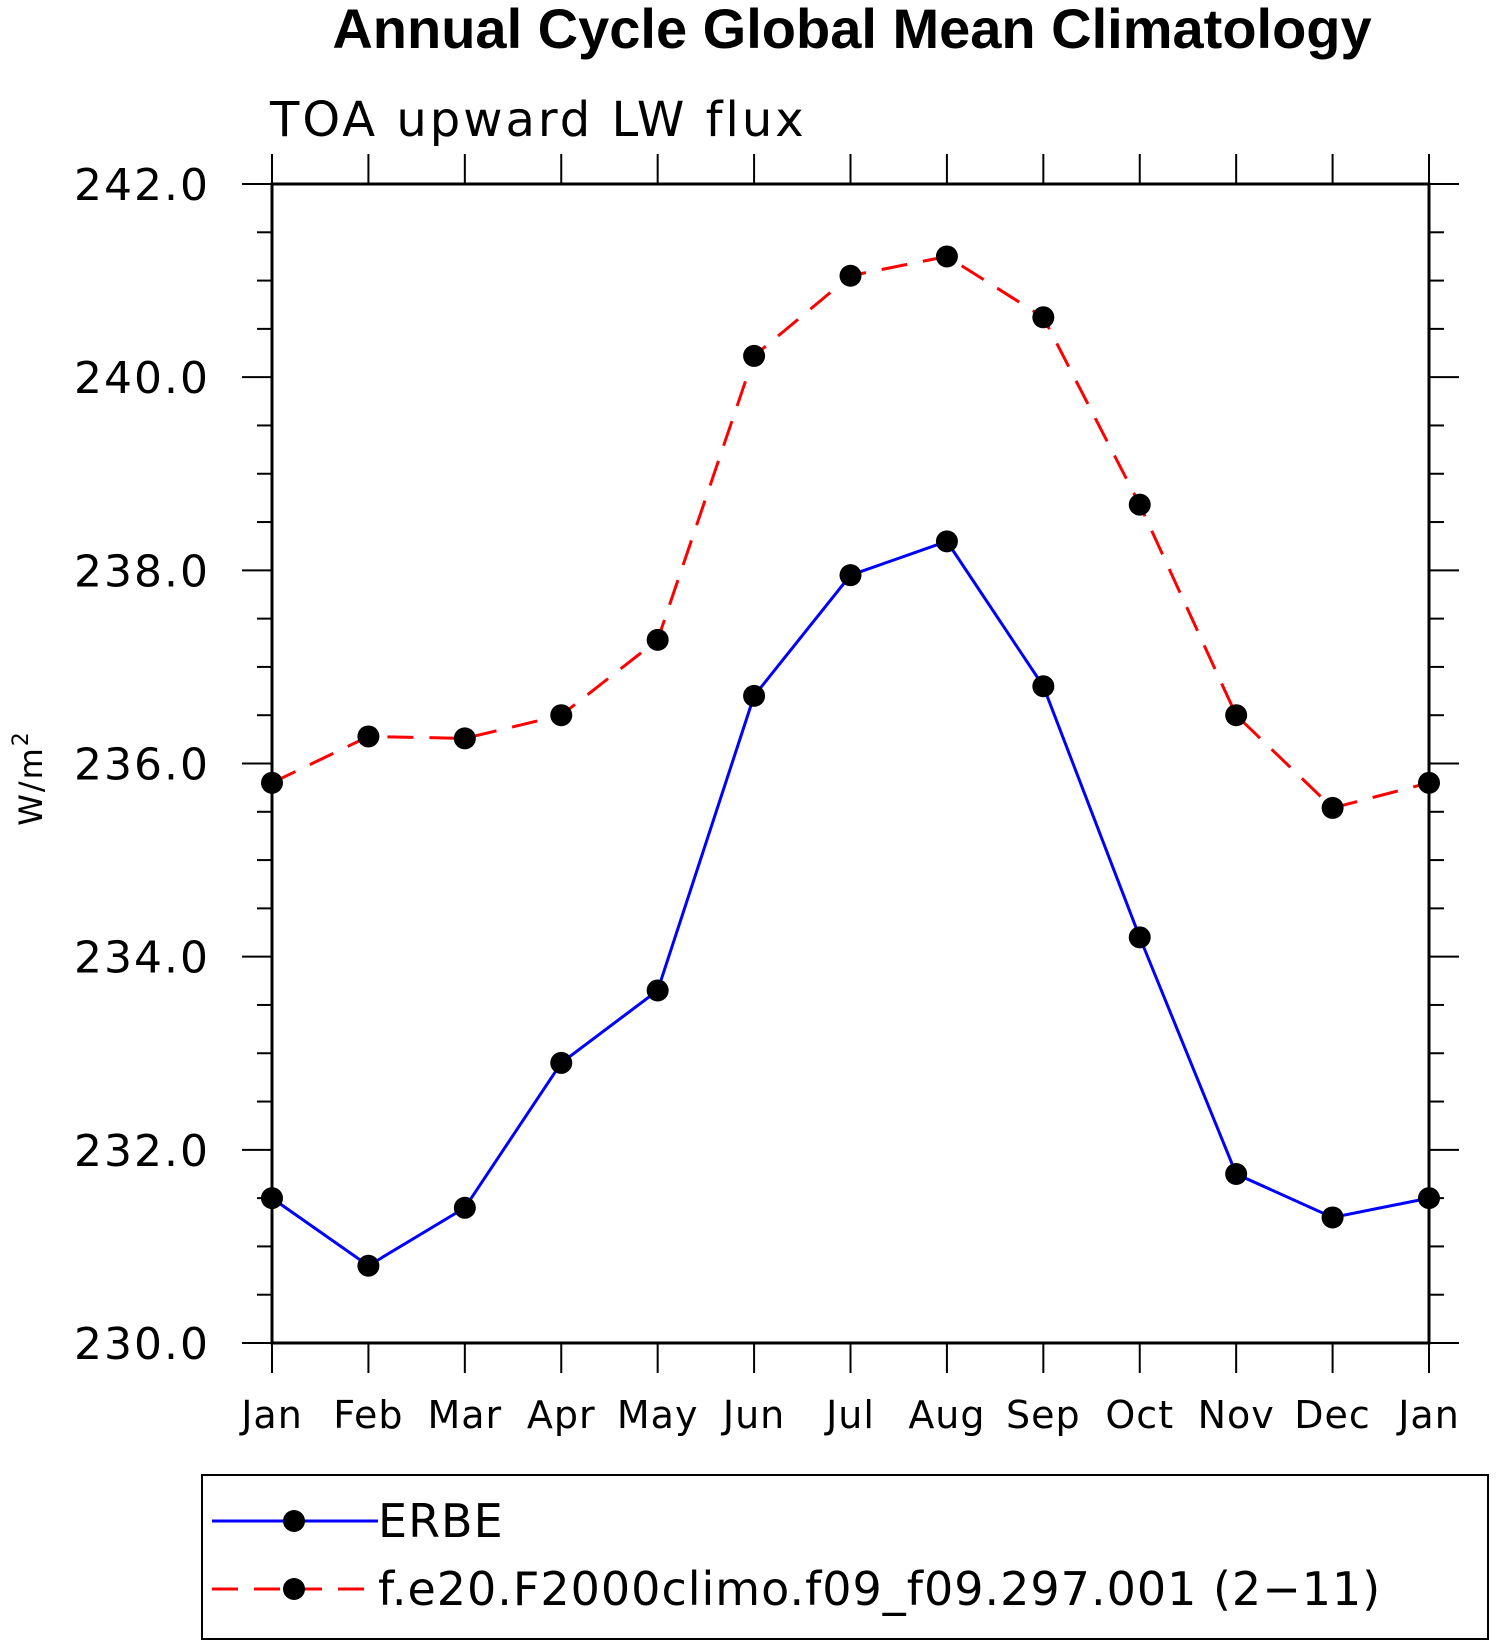 This screenshot has height=1646, width=1510. I want to click on x-tick-label: Sep, so click(1043, 1415).